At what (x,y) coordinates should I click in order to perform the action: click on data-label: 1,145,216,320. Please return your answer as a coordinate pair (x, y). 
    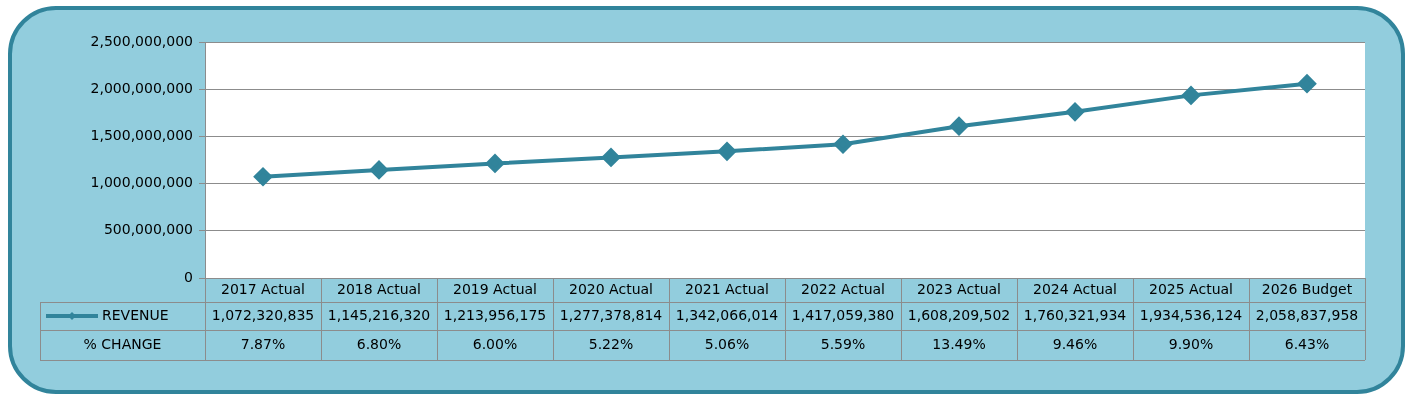
    Looking at the image, I should click on (379, 314).